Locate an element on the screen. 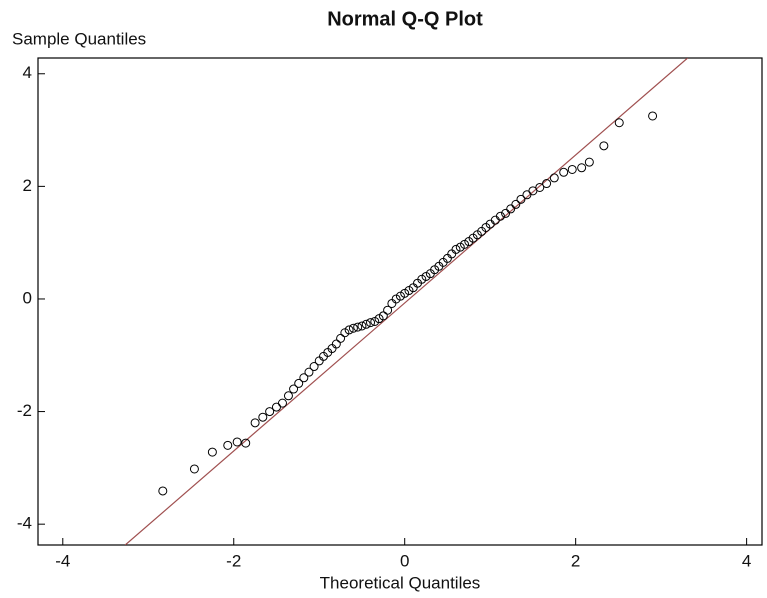 The image size is (767, 598). y-axis-label: Sample Quantiles is located at coordinates (79, 38).